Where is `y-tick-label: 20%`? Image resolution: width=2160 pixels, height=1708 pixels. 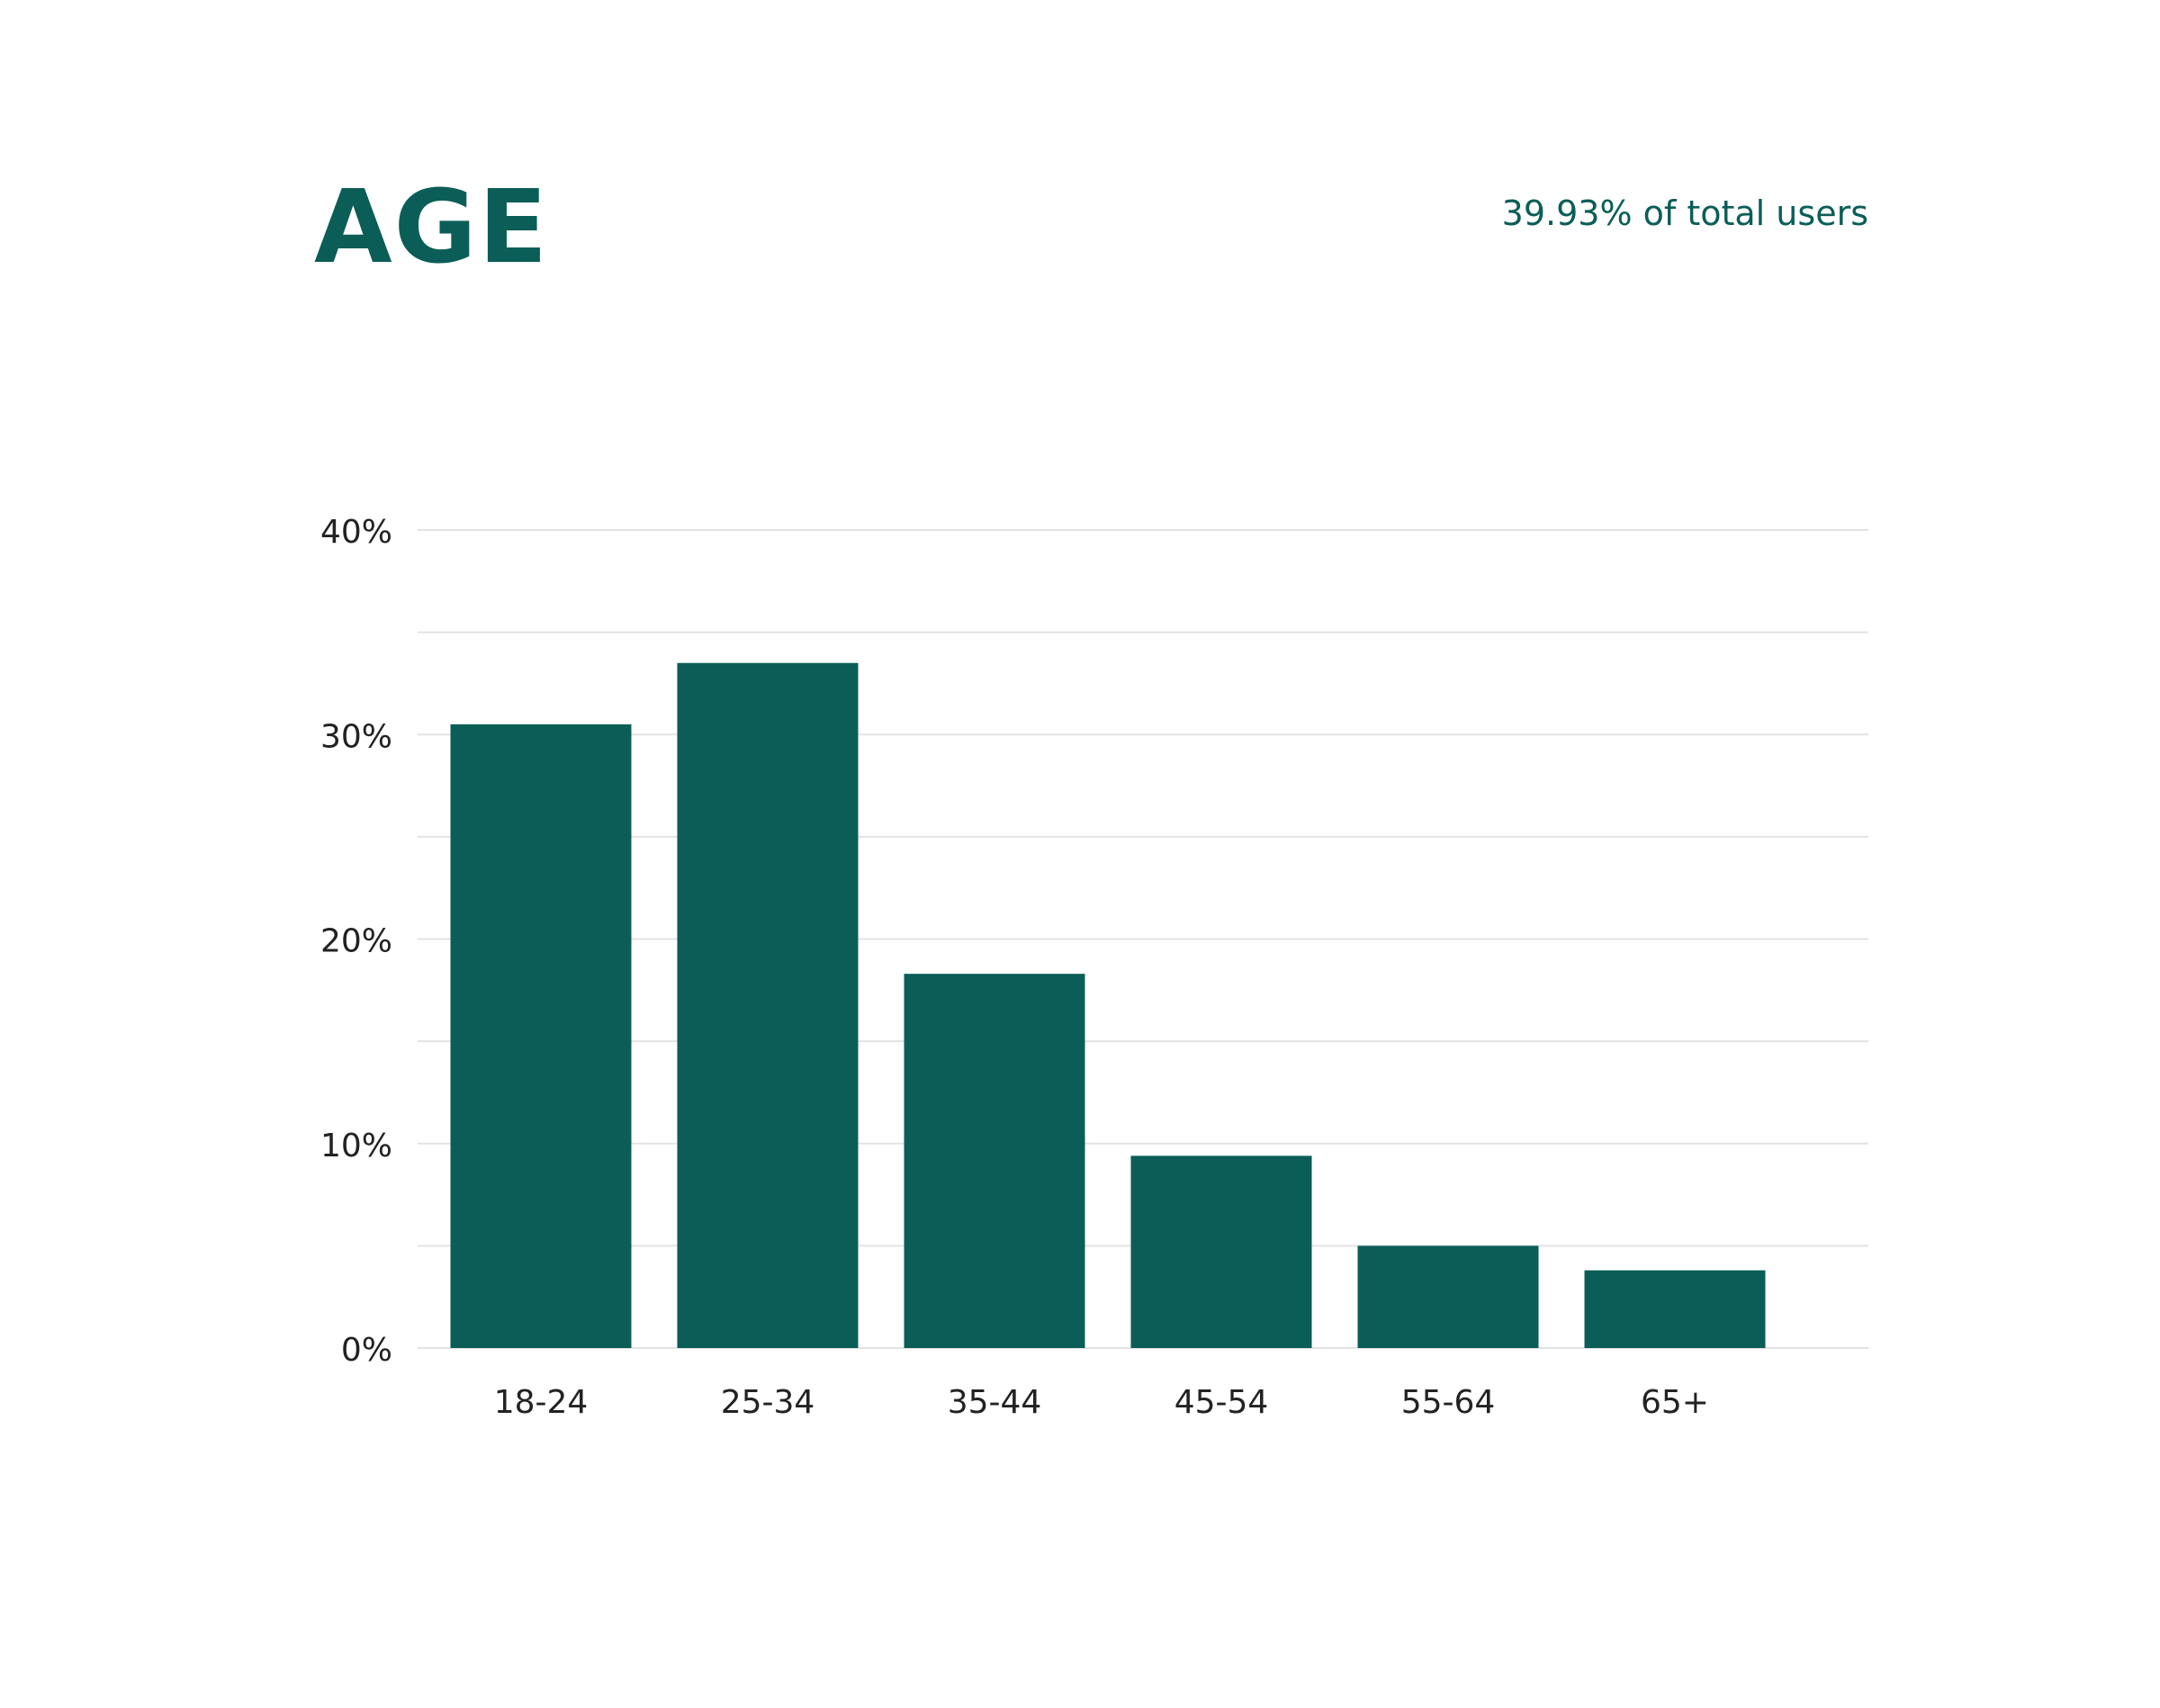 y-tick-label: 20% is located at coordinates (356, 941).